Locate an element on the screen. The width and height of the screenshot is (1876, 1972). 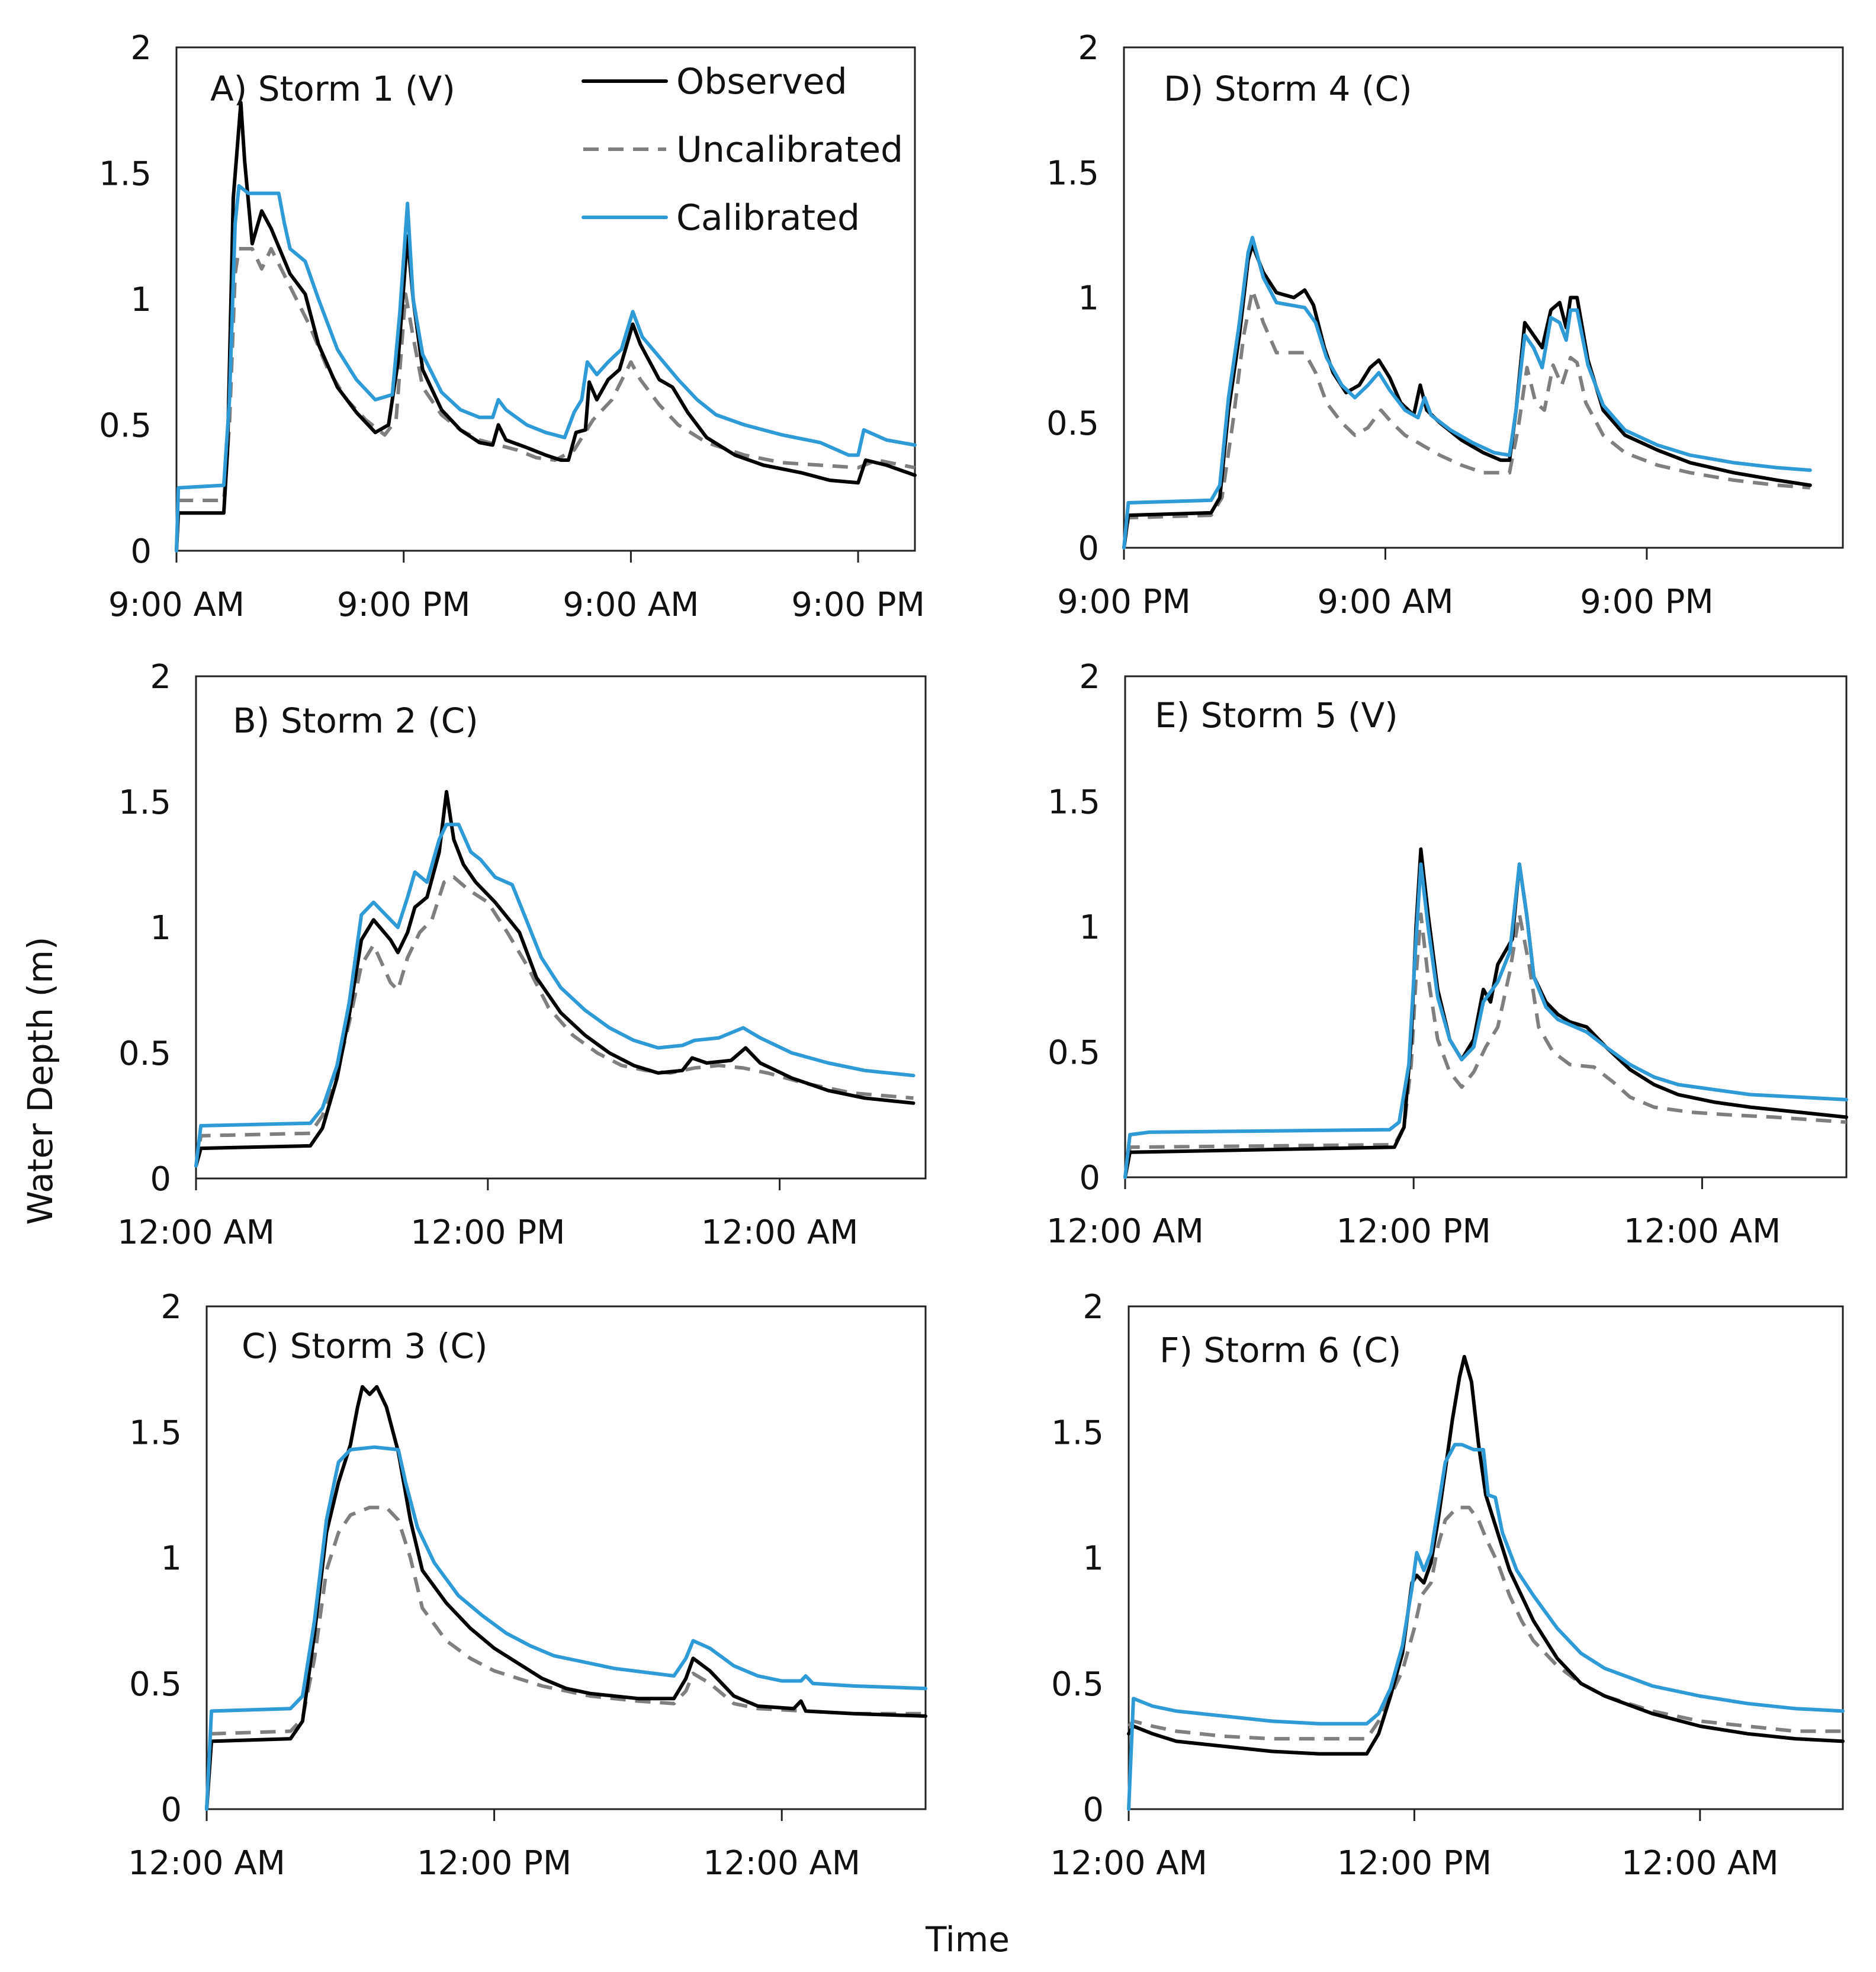
series-line-calibrated-c is located at coordinates (566, 1628).